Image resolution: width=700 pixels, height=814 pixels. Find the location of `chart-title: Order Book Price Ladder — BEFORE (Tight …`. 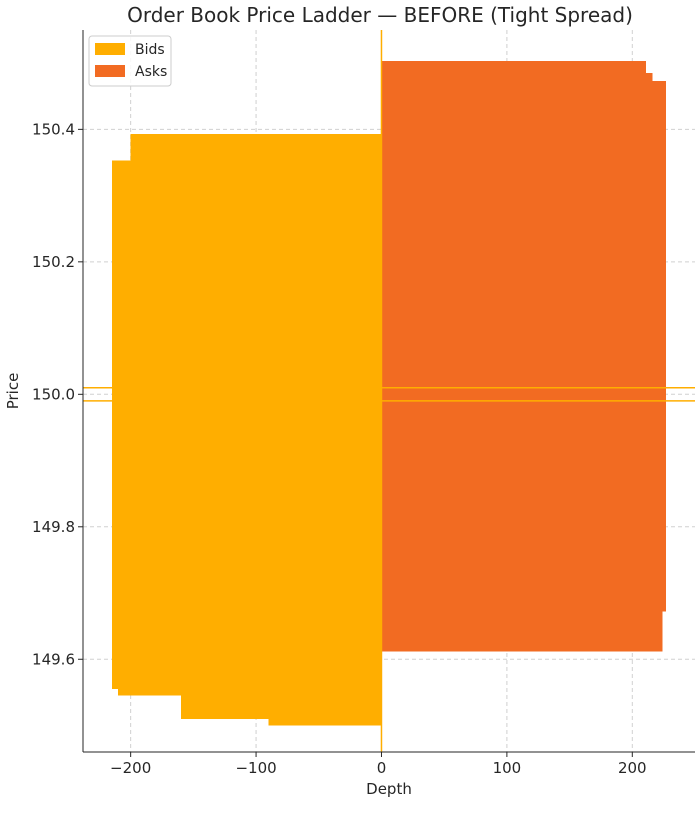

chart-title: Order Book Price Ladder — BEFORE (Tight … is located at coordinates (380, 15).